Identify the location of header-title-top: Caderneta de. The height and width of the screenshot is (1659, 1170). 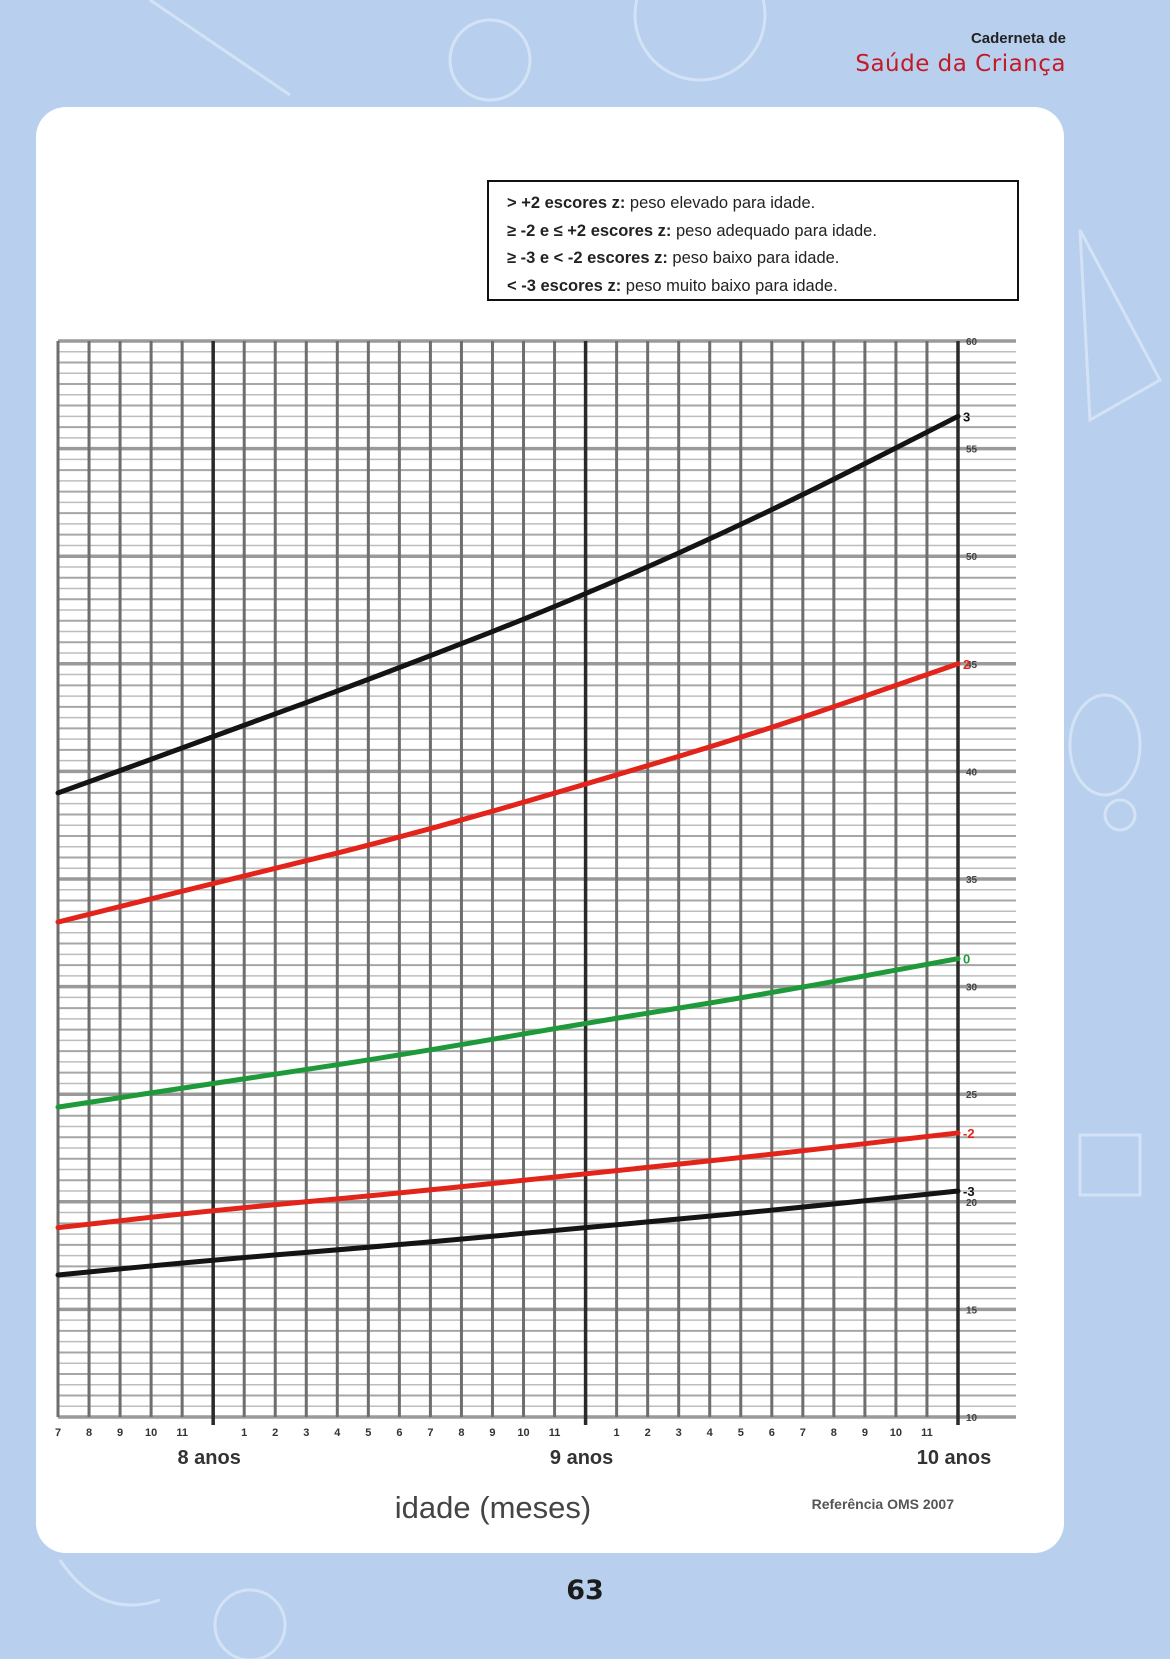
(1018, 38).